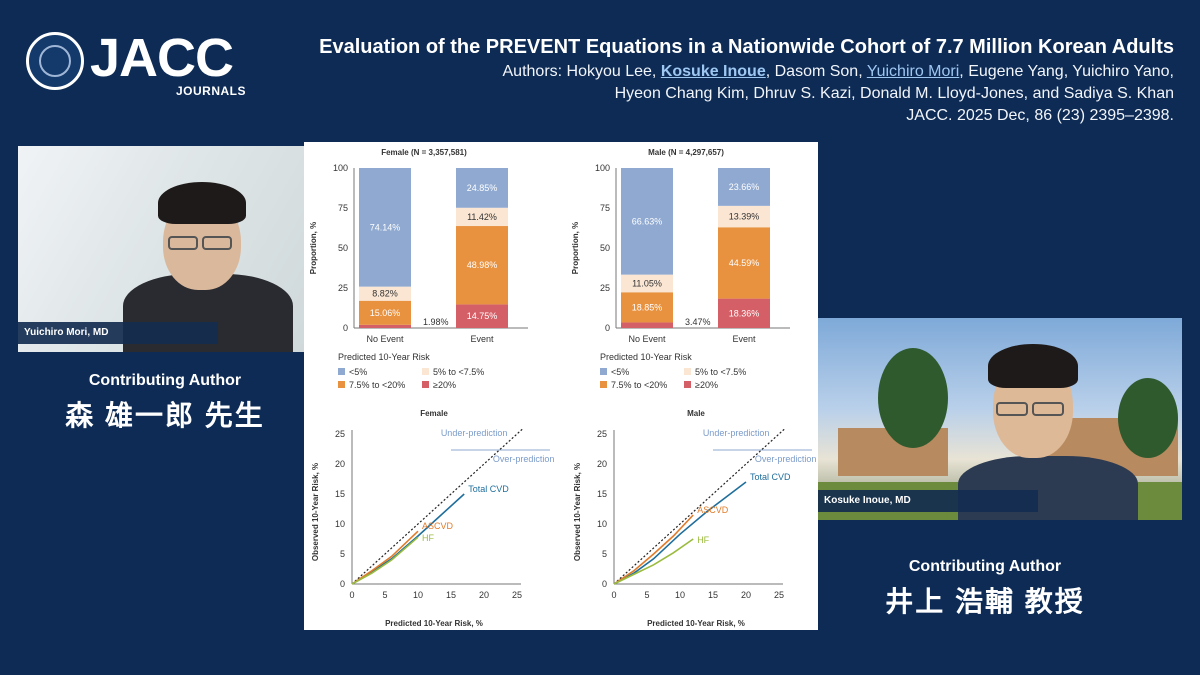  Describe the element at coordinates (436, 322) in the screenshot. I see `data-label: 1.98%` at that location.